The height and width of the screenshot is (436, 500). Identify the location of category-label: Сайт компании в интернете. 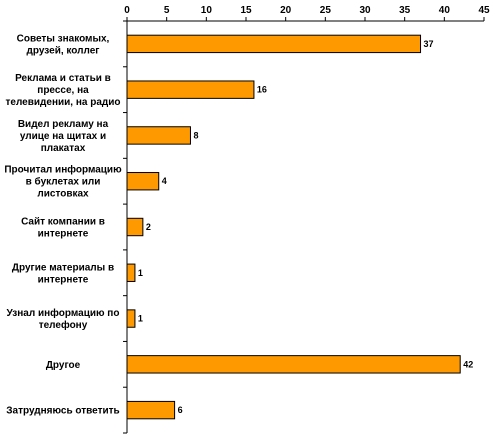
(63, 228).